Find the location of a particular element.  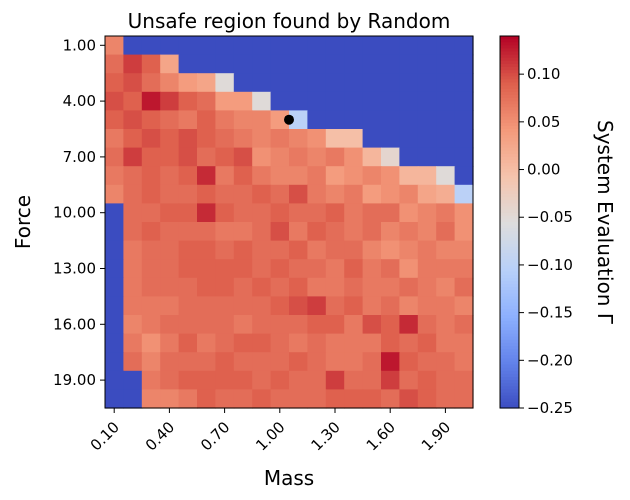

x-tick-label: 1.30 is located at coordinates (325, 436).